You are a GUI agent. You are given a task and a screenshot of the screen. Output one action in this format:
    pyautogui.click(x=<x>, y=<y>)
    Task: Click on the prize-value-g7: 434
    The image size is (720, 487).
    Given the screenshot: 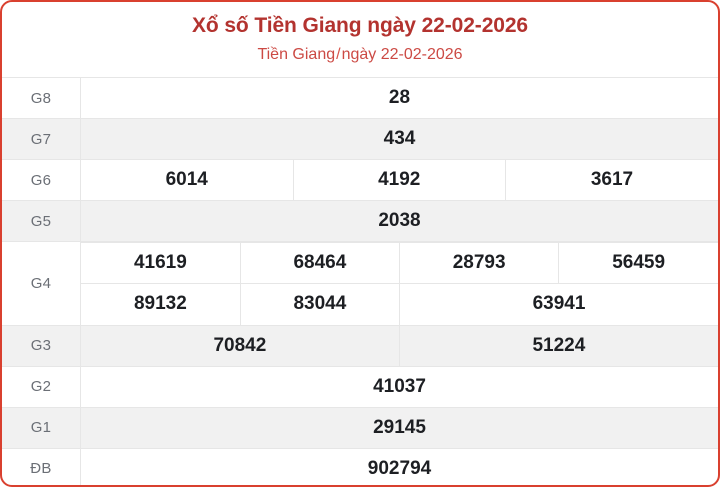 What is the action you would take?
    pyautogui.click(x=399, y=139)
    